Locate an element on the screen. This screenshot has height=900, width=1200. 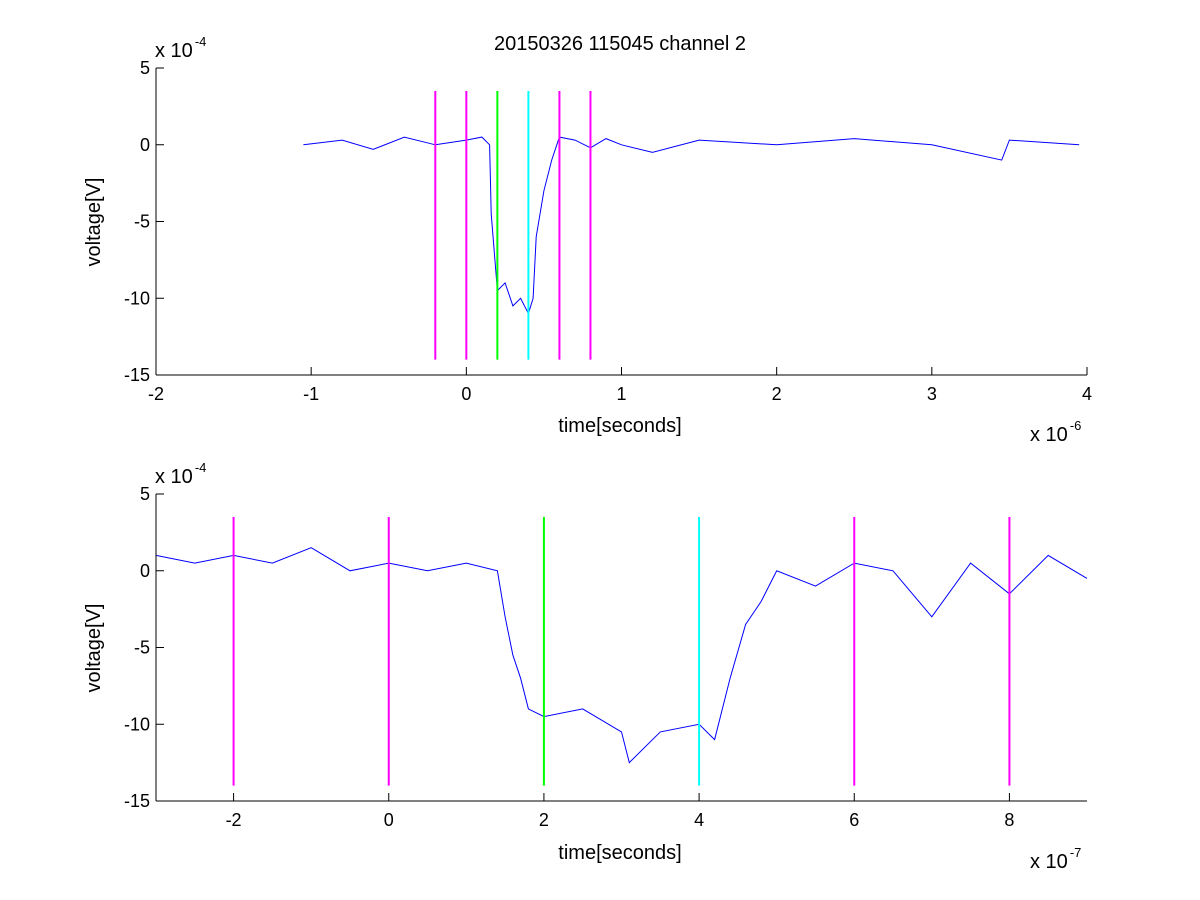
x-tick-label: -1 is located at coordinates (311, 394).